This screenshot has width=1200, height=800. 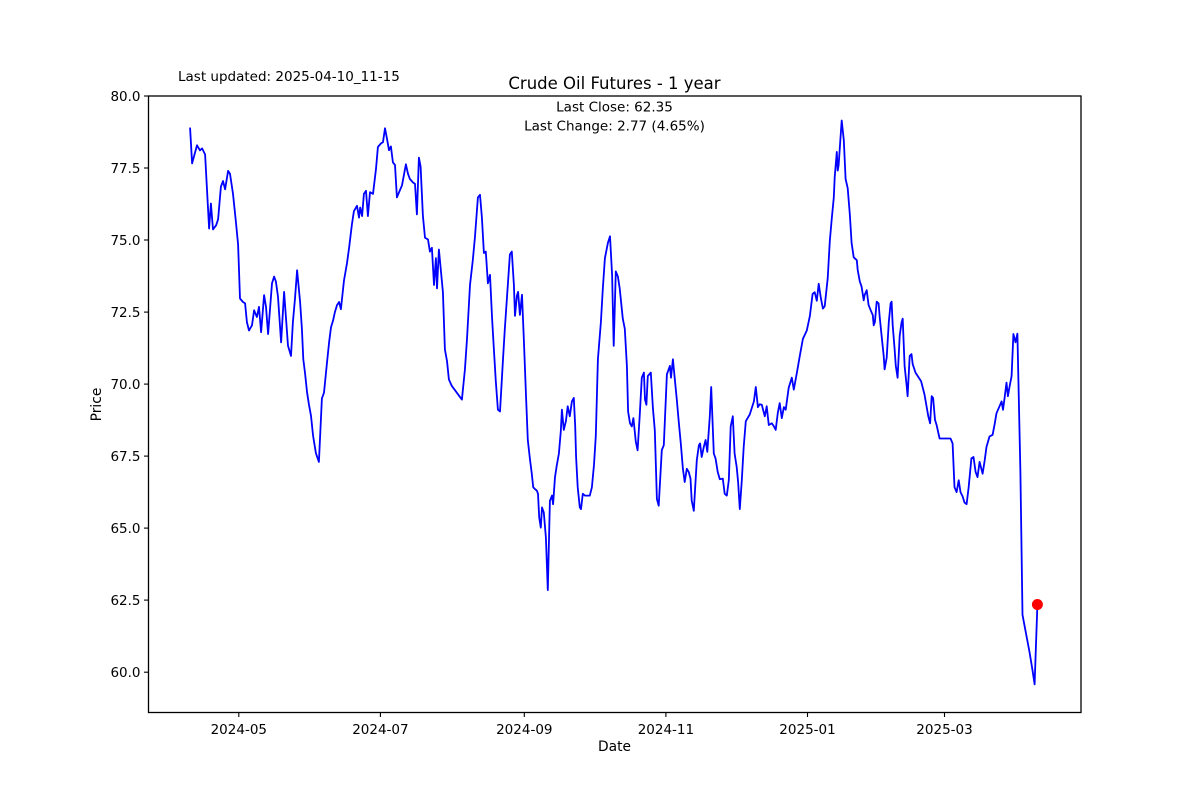 I want to click on y-tick-label: 67.5, so click(x=125, y=457).